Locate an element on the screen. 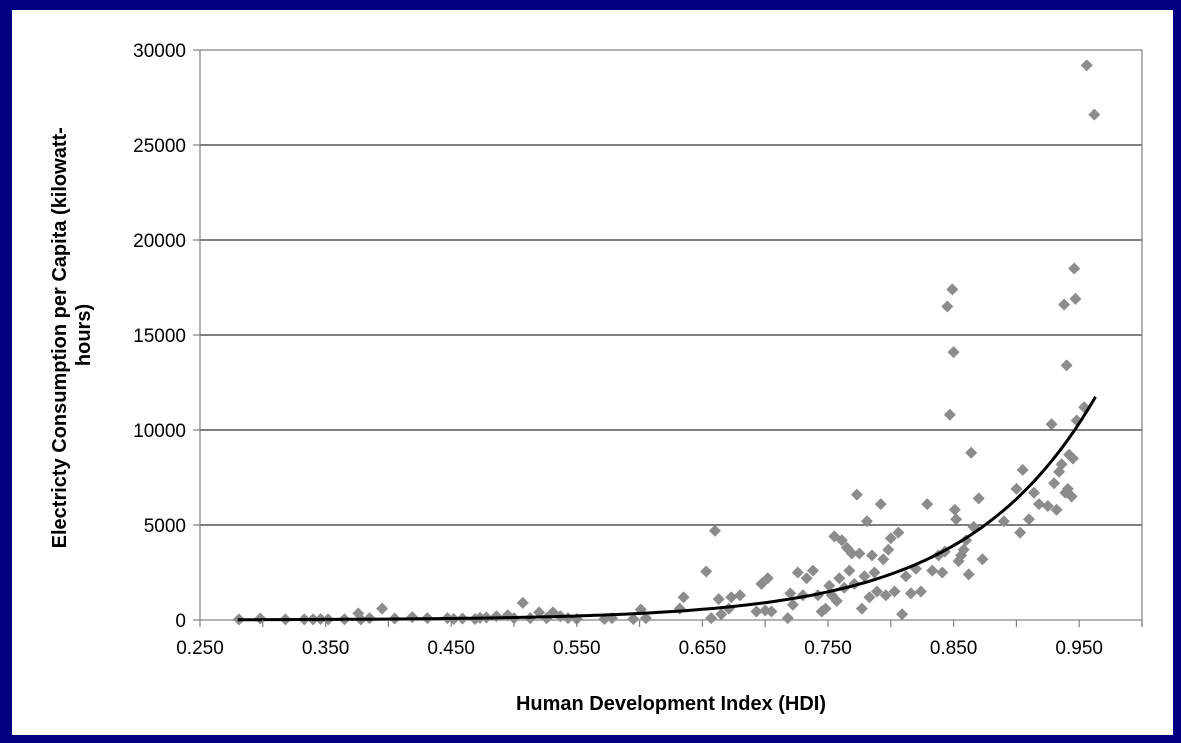  x-tick-label: 0.350 is located at coordinates (326, 648).